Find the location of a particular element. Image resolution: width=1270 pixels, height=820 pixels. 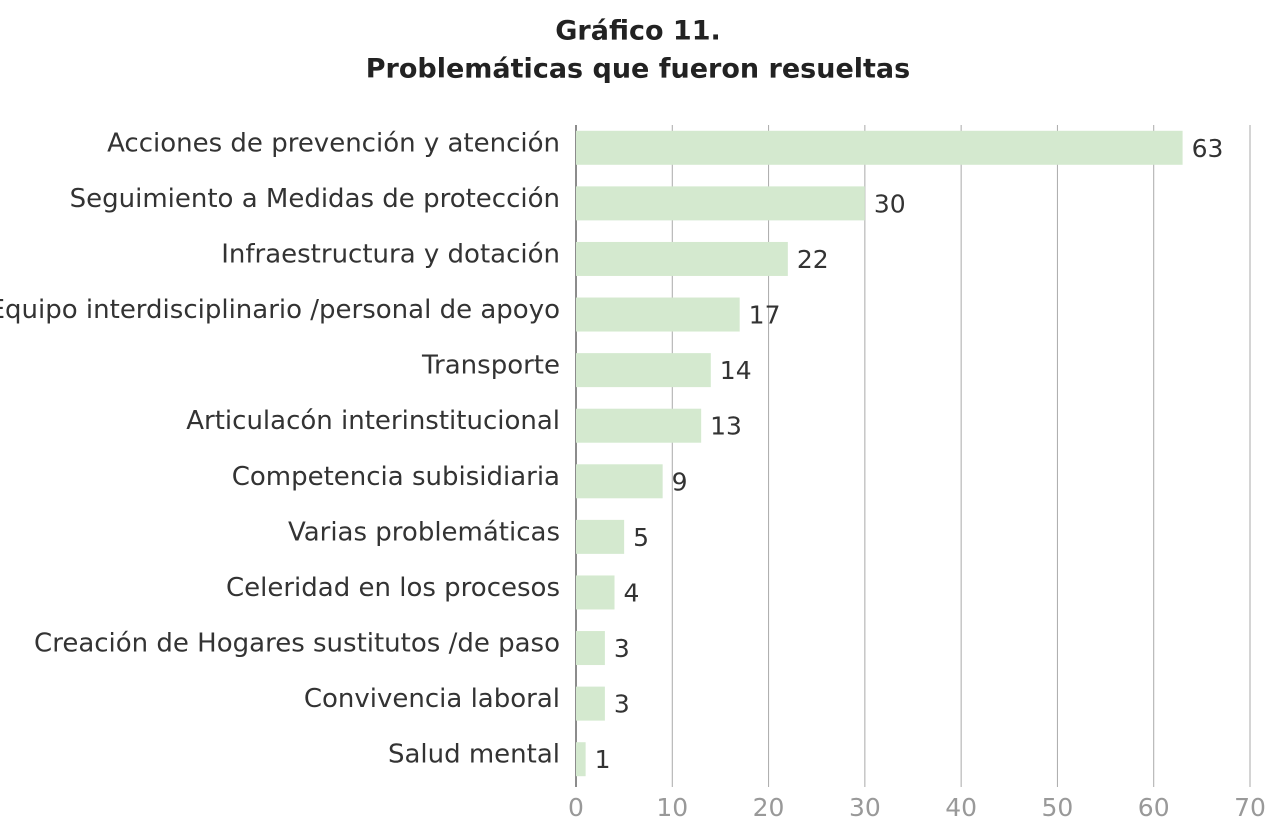

x-tick-label: 30 is located at coordinates (865, 806).